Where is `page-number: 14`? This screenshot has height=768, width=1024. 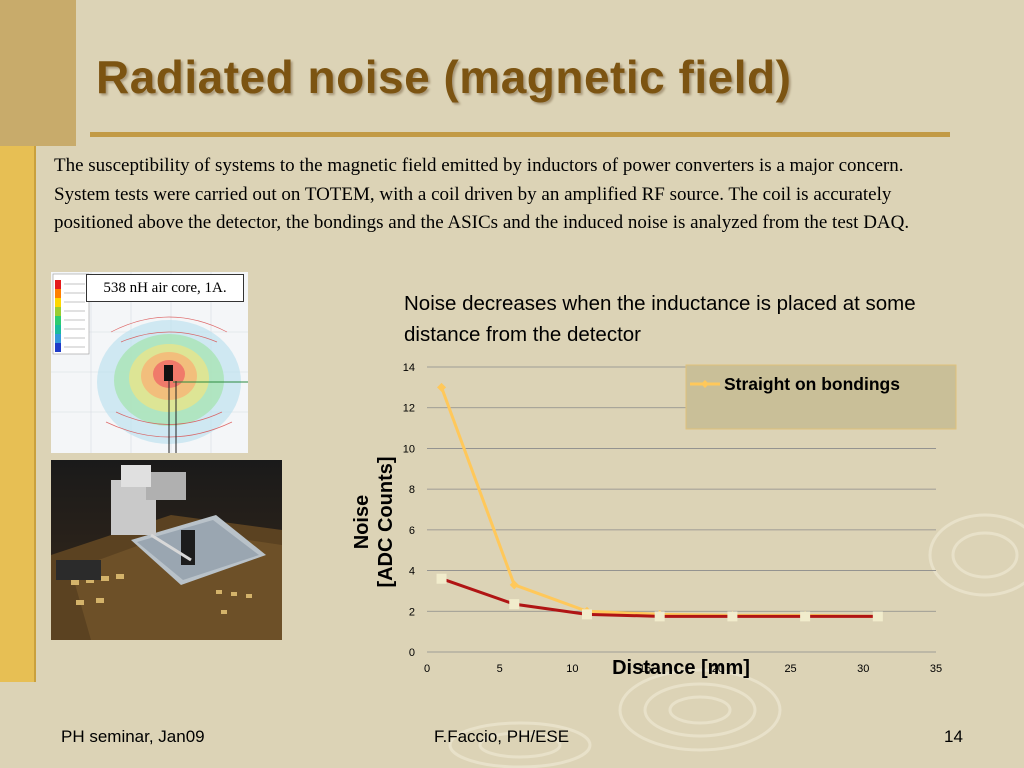 page-number: 14 is located at coordinates (953, 736).